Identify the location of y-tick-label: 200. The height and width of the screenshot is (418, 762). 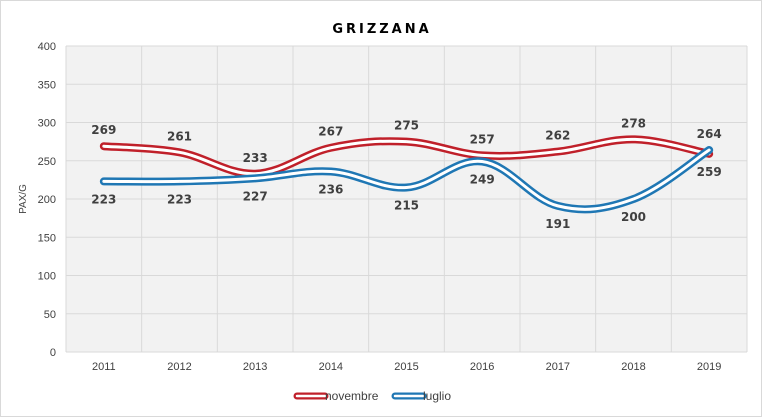
(47, 200).